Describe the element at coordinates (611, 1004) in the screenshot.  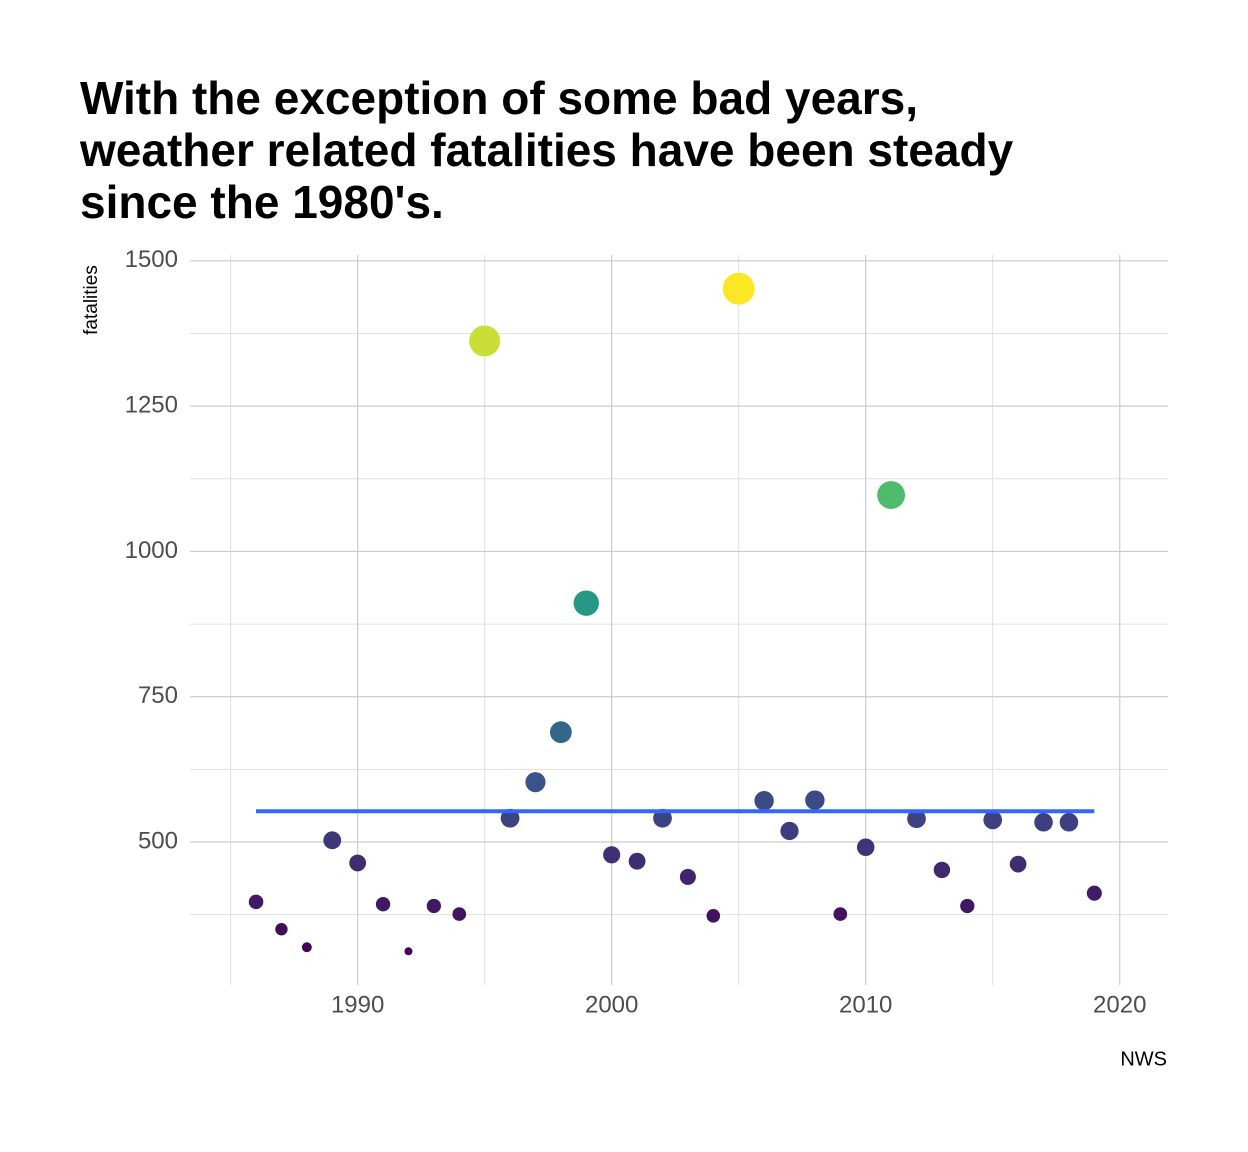
I see `x-tick-label: 2000` at that location.